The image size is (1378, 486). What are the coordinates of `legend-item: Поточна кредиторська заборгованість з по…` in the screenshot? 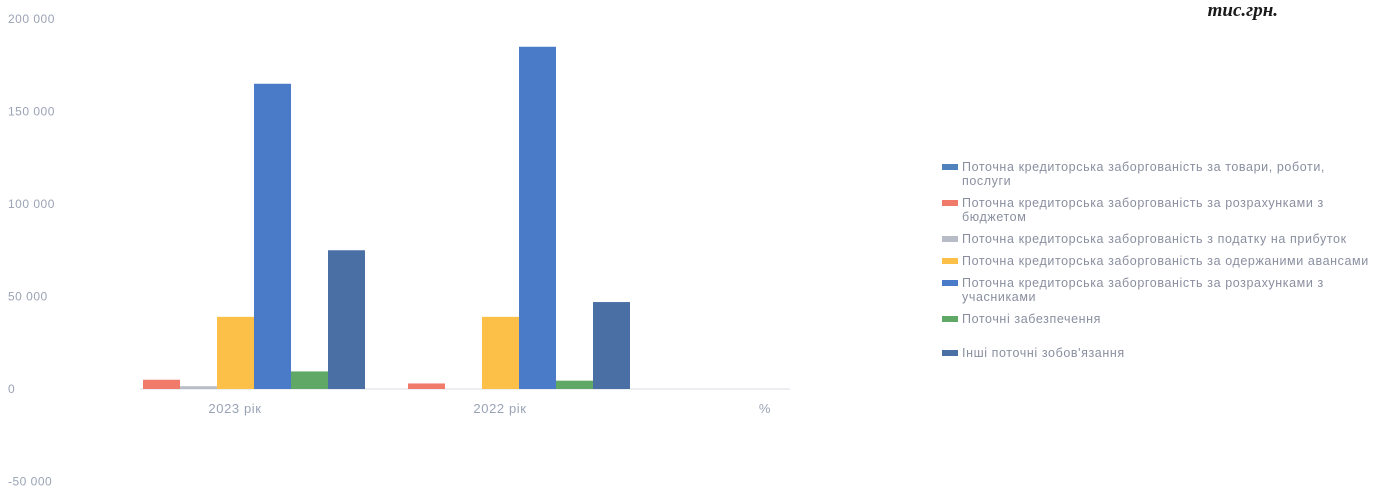 It's located at (1157, 239).